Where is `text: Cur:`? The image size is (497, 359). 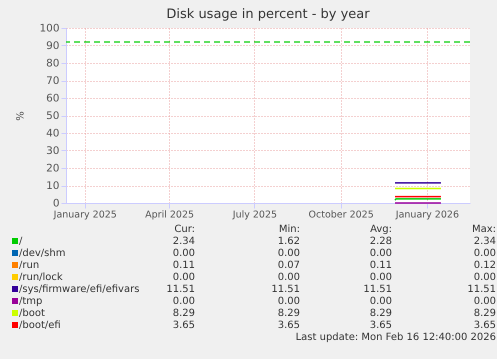
text: Cur: is located at coordinates (184, 230).